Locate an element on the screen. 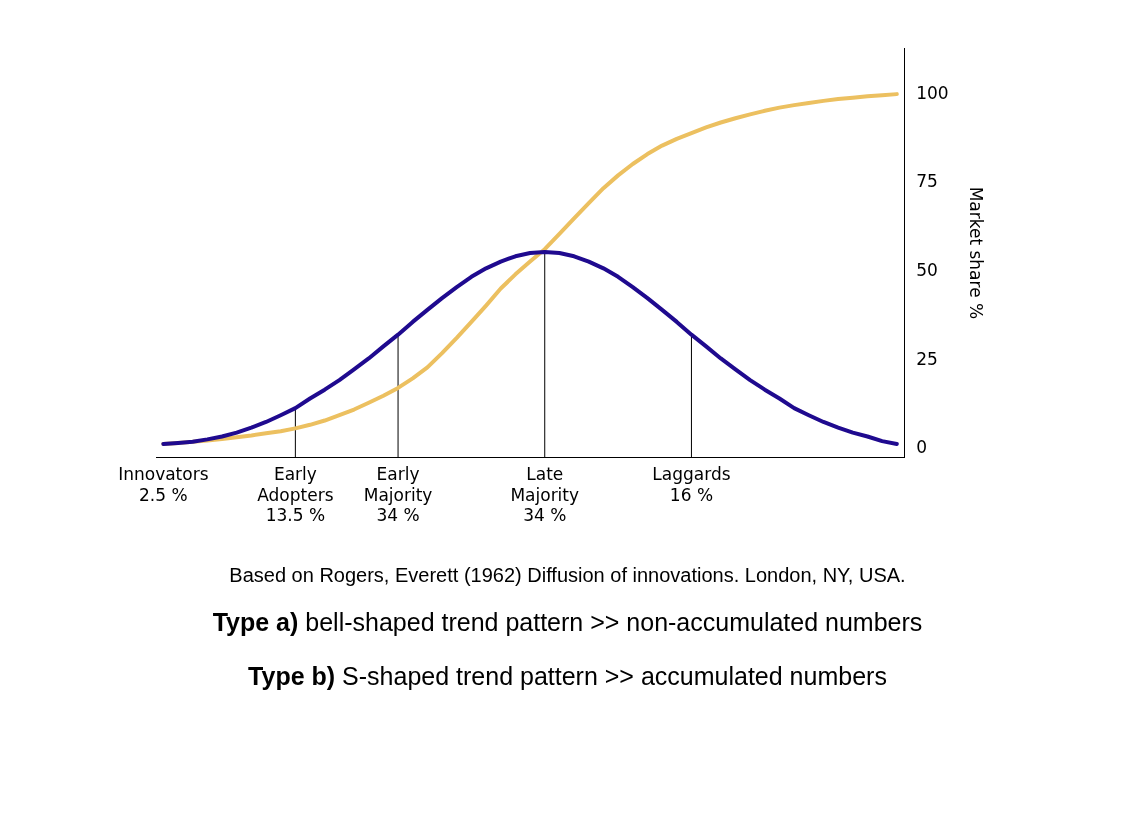 The image size is (1135, 827). x-tick-label: Laggards 16 % is located at coordinates (691, 484).